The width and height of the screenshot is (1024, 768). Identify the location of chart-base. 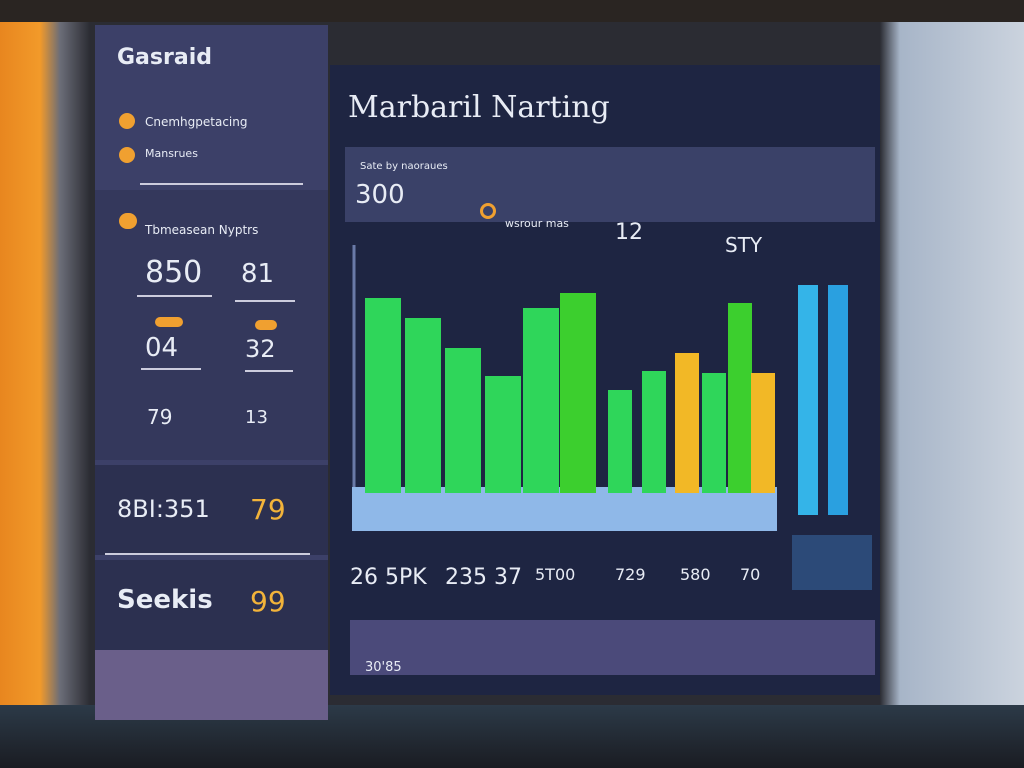
(564, 509).